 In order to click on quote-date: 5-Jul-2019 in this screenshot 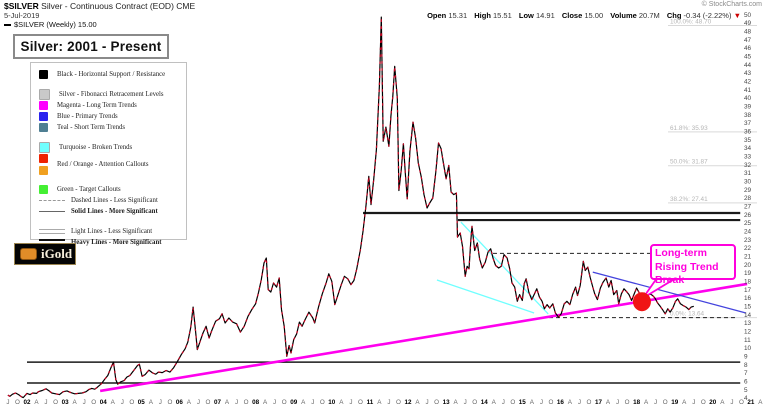, I will do `click(22, 15)`.